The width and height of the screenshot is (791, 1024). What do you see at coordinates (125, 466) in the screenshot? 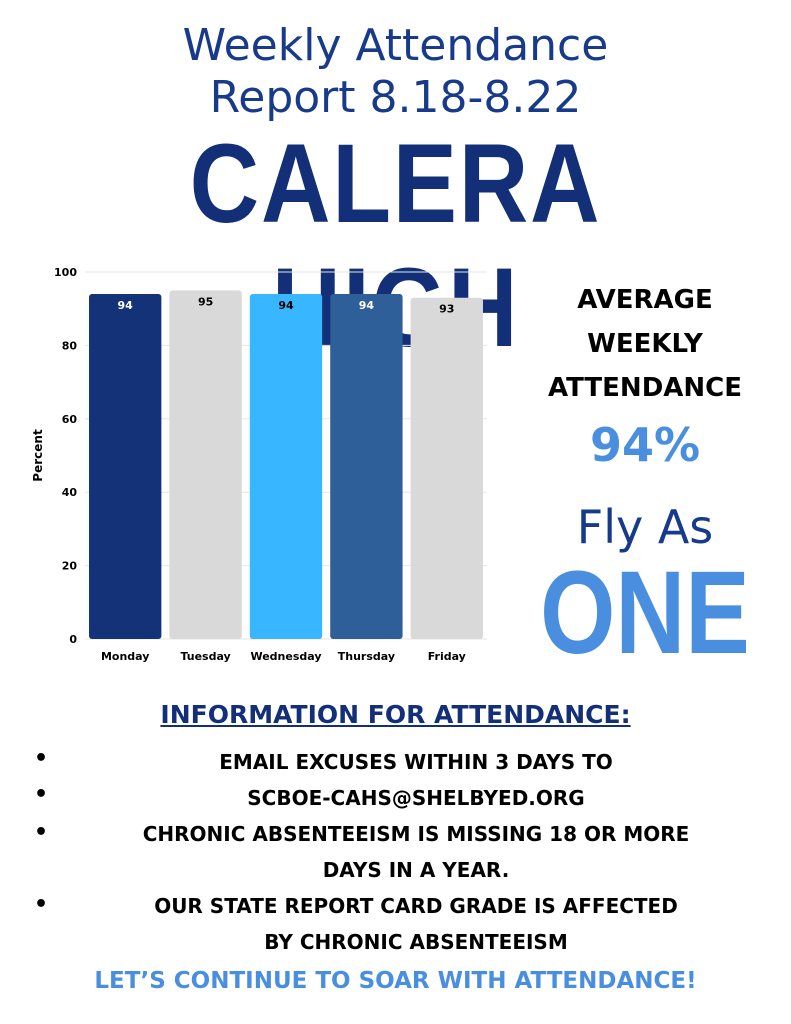
I see `bar-monday` at bounding box center [125, 466].